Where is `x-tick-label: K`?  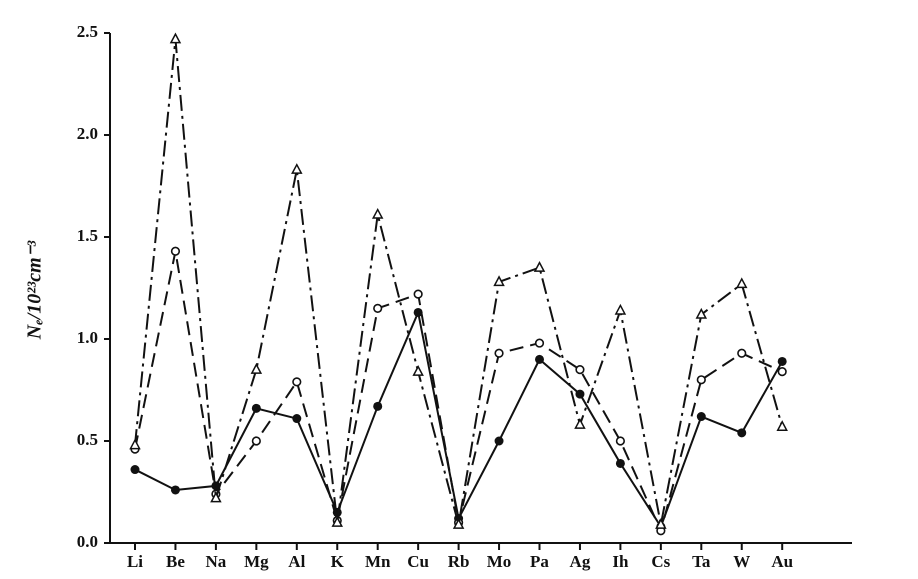 x-tick-label: K is located at coordinates (338, 561).